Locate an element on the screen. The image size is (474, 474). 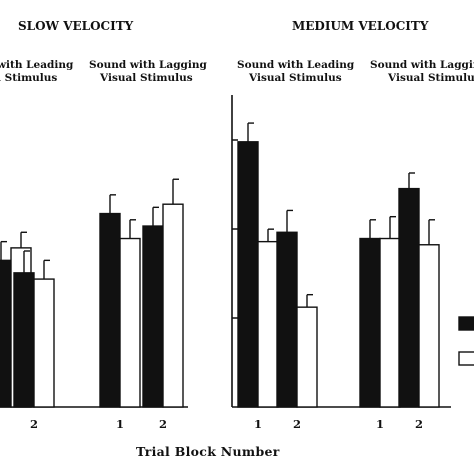
group-label-slow-lagging-2: Visual Stimulus is located at coordinates (146, 78).